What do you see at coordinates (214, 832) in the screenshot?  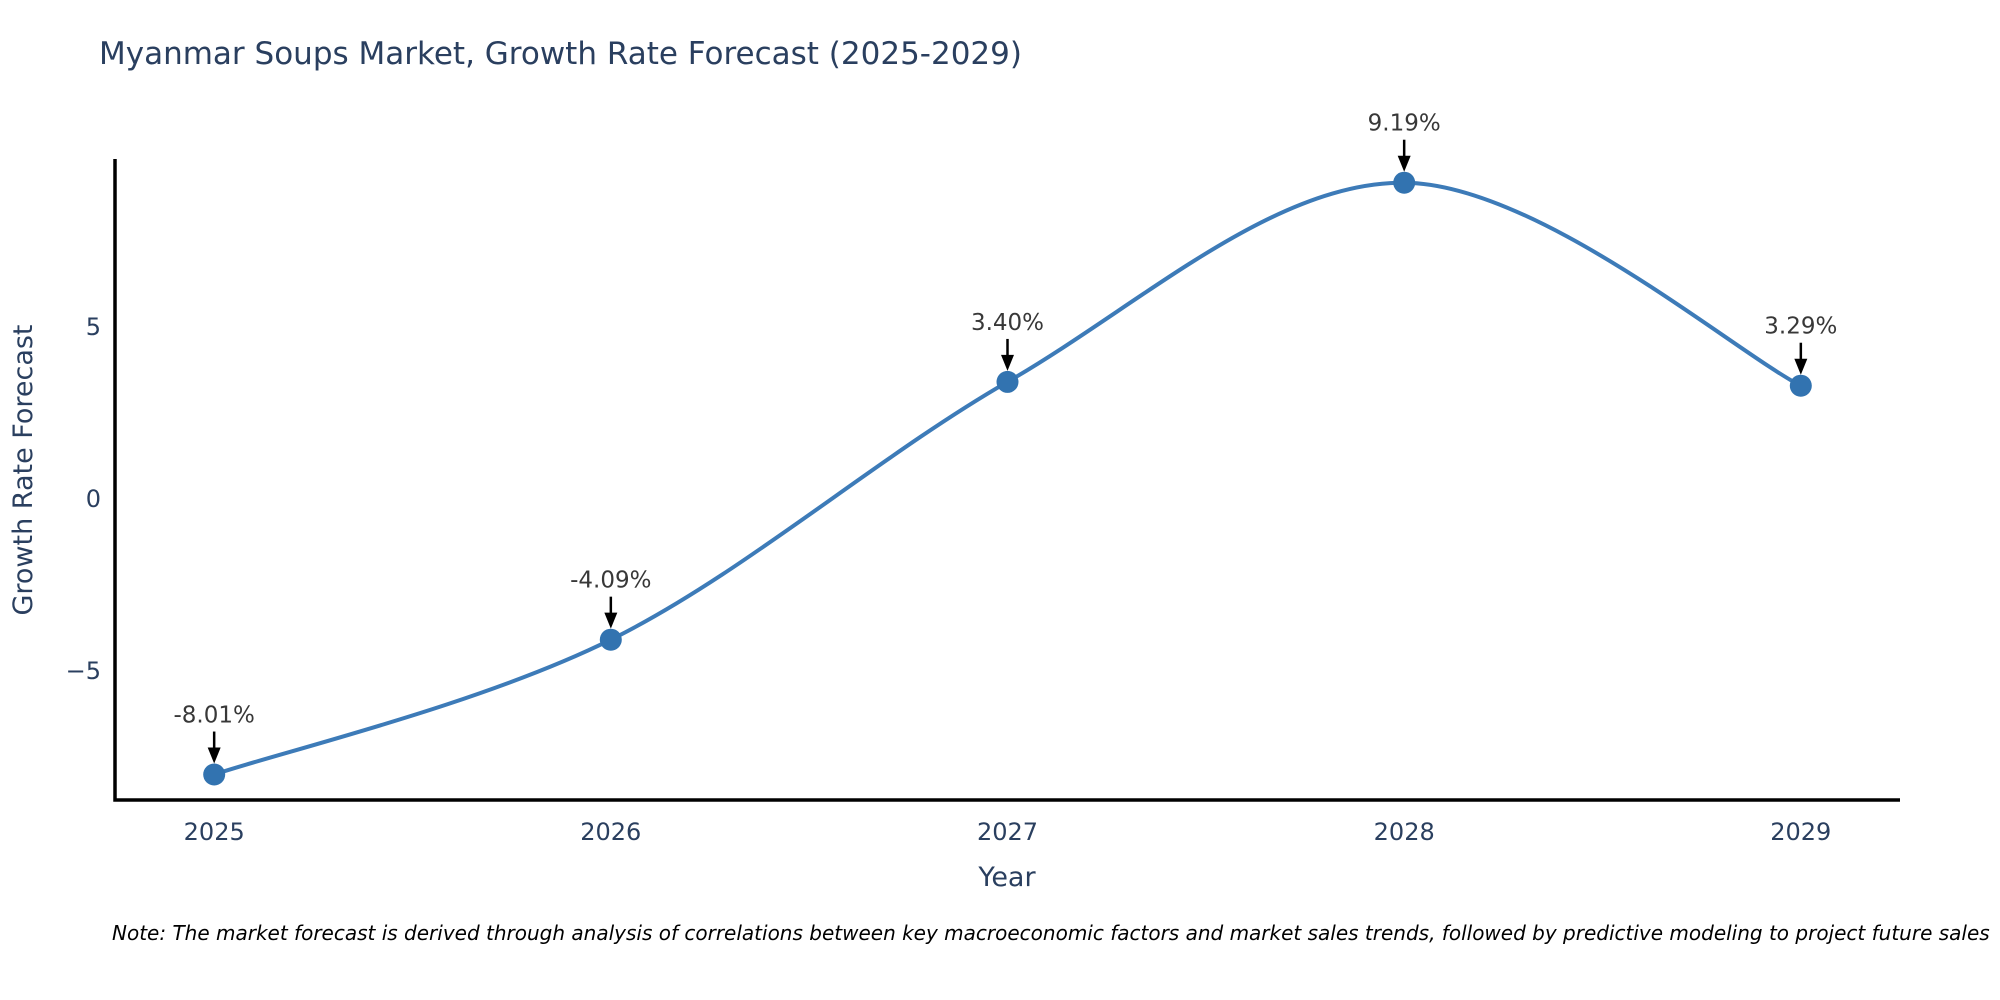 I see `x-tick-label: 2025` at bounding box center [214, 832].